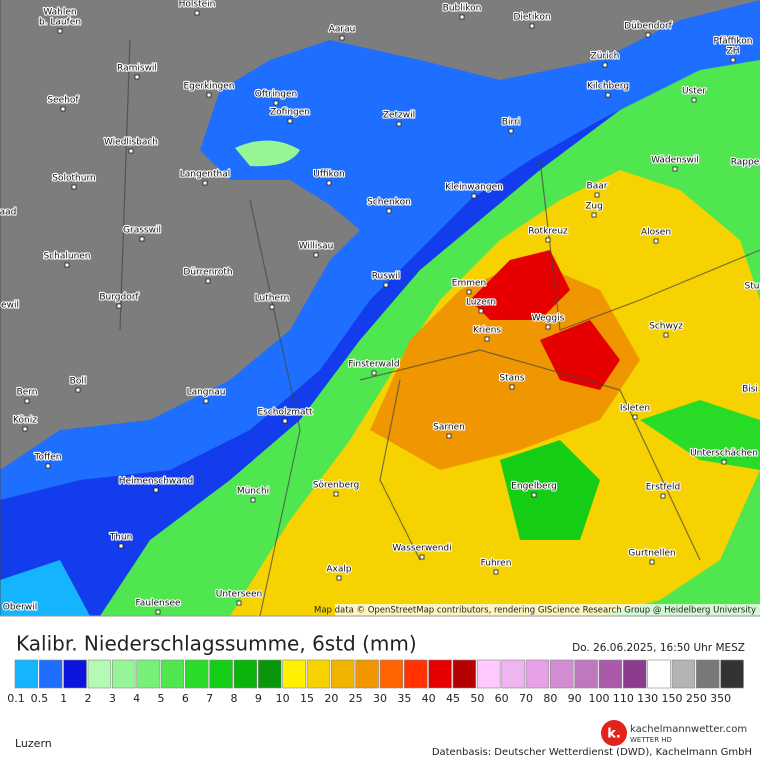  What do you see at coordinates (336, 486) in the screenshot?
I see `place-label: Sörenberg` at bounding box center [336, 486].